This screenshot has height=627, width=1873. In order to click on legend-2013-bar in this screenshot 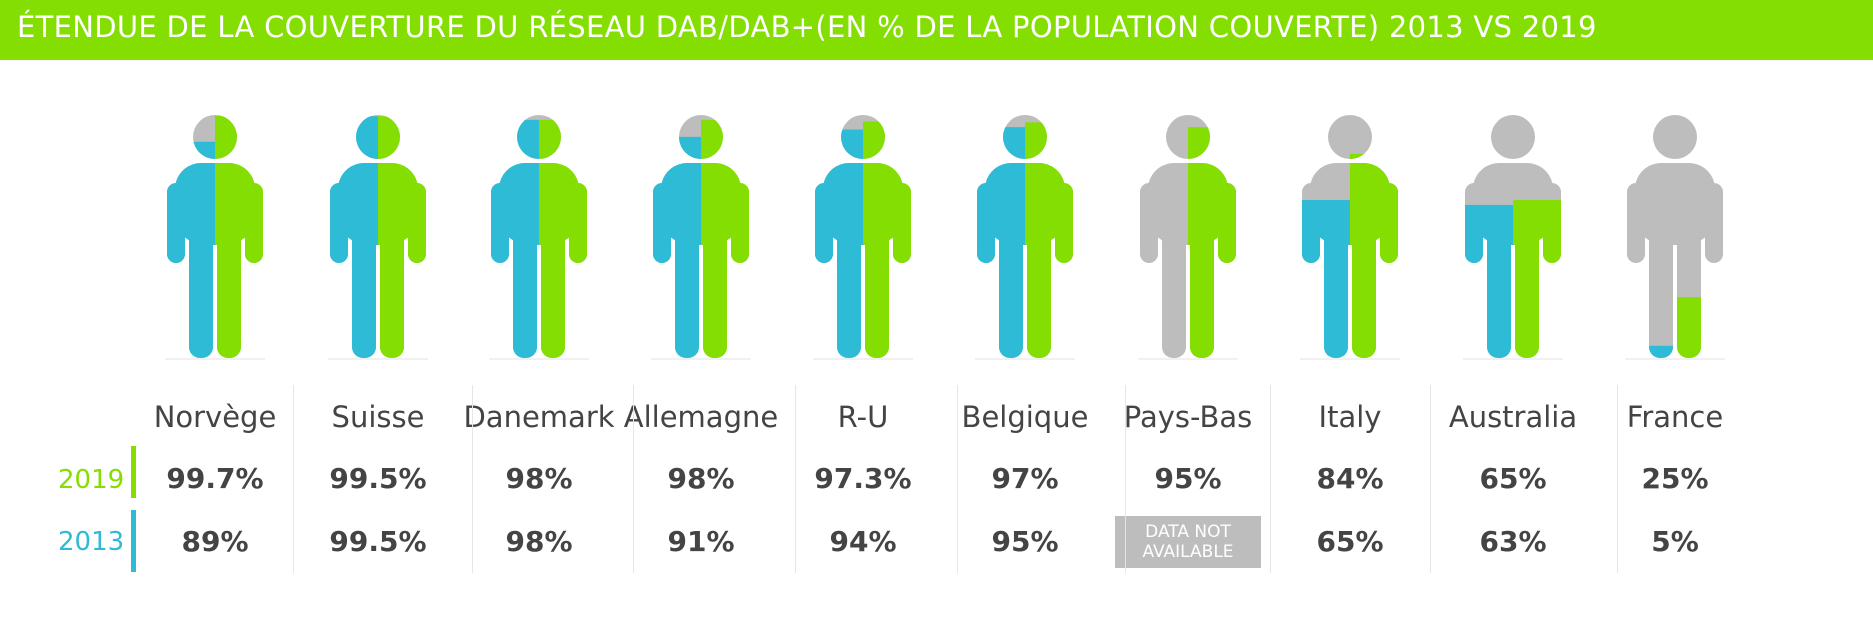, I will do `click(133, 541)`.